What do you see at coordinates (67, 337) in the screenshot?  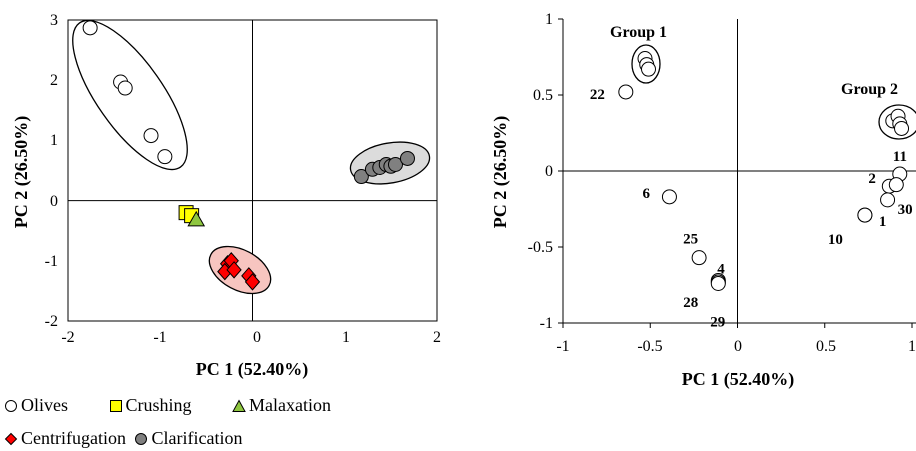 I see `left-x-tick-label: -2` at bounding box center [67, 337].